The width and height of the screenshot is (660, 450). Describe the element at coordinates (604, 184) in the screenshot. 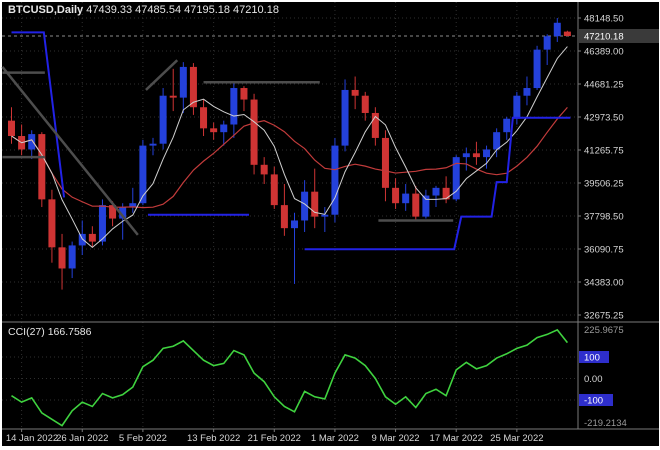

I see `price-axis-label: 39506.25` at that location.